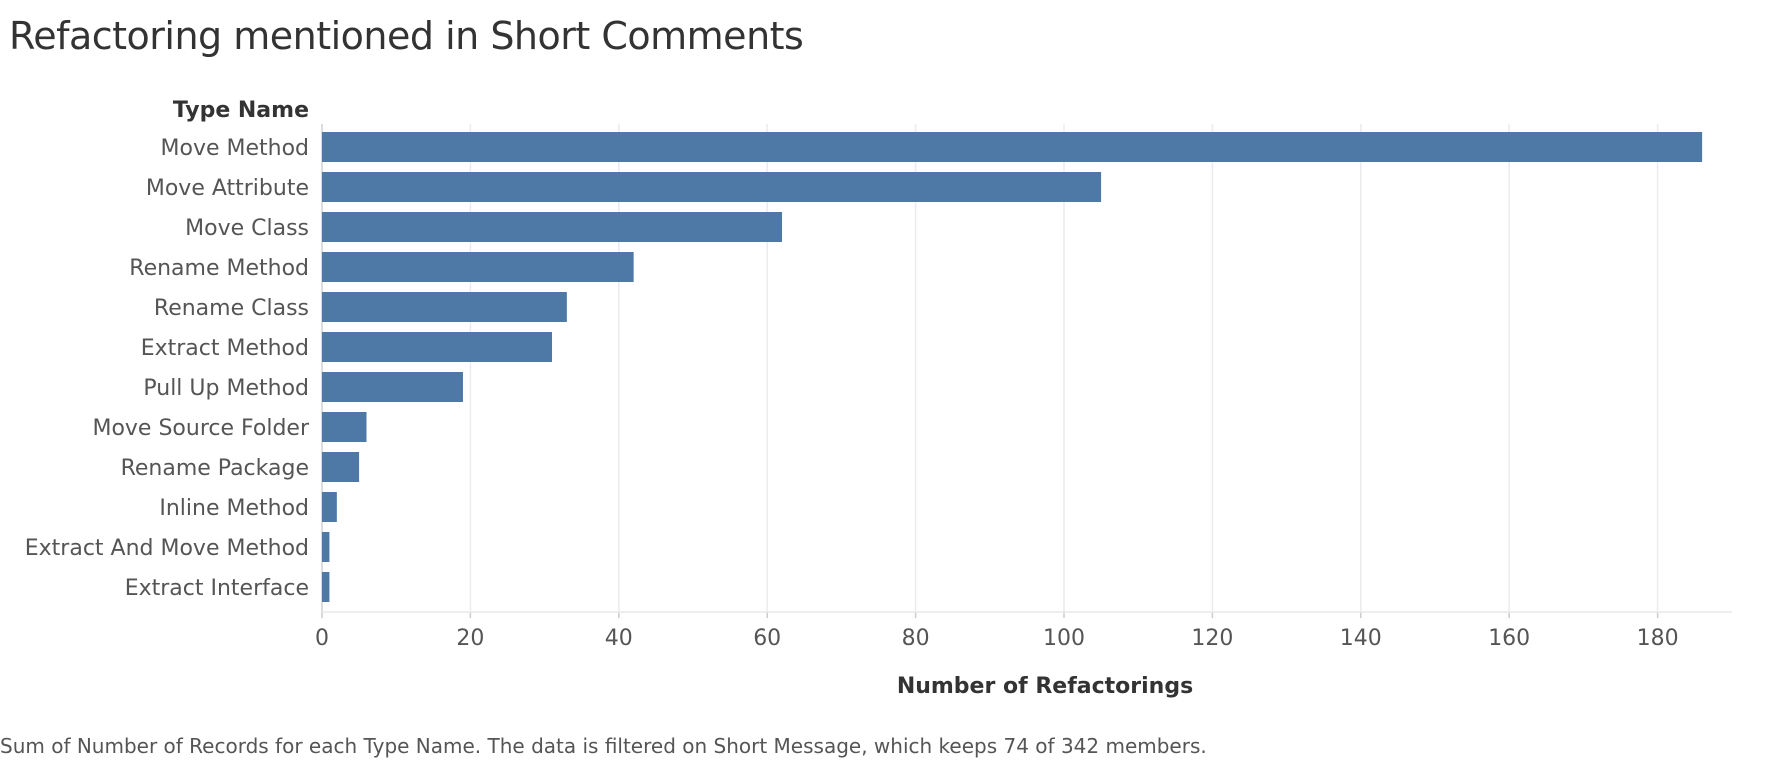 This screenshot has width=1772, height=766. Describe the element at coordinates (226, 388) in the screenshot. I see `category-label: Pull Up Method` at that location.